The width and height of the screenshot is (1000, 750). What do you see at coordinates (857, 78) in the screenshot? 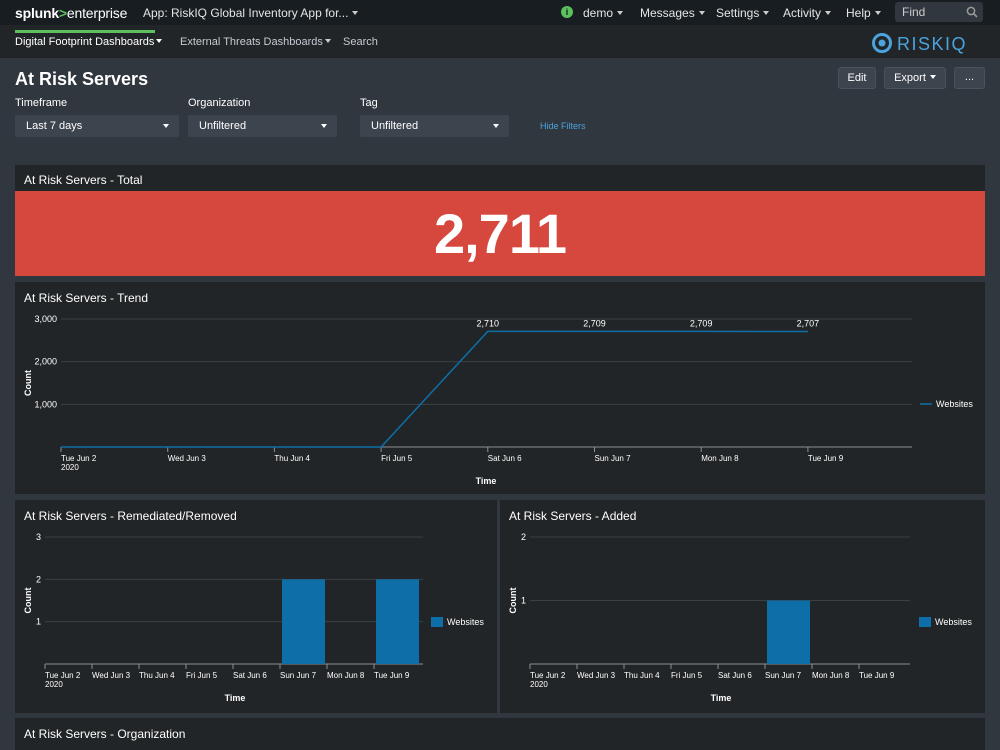
I see `edit-button: Edit` at bounding box center [857, 78].